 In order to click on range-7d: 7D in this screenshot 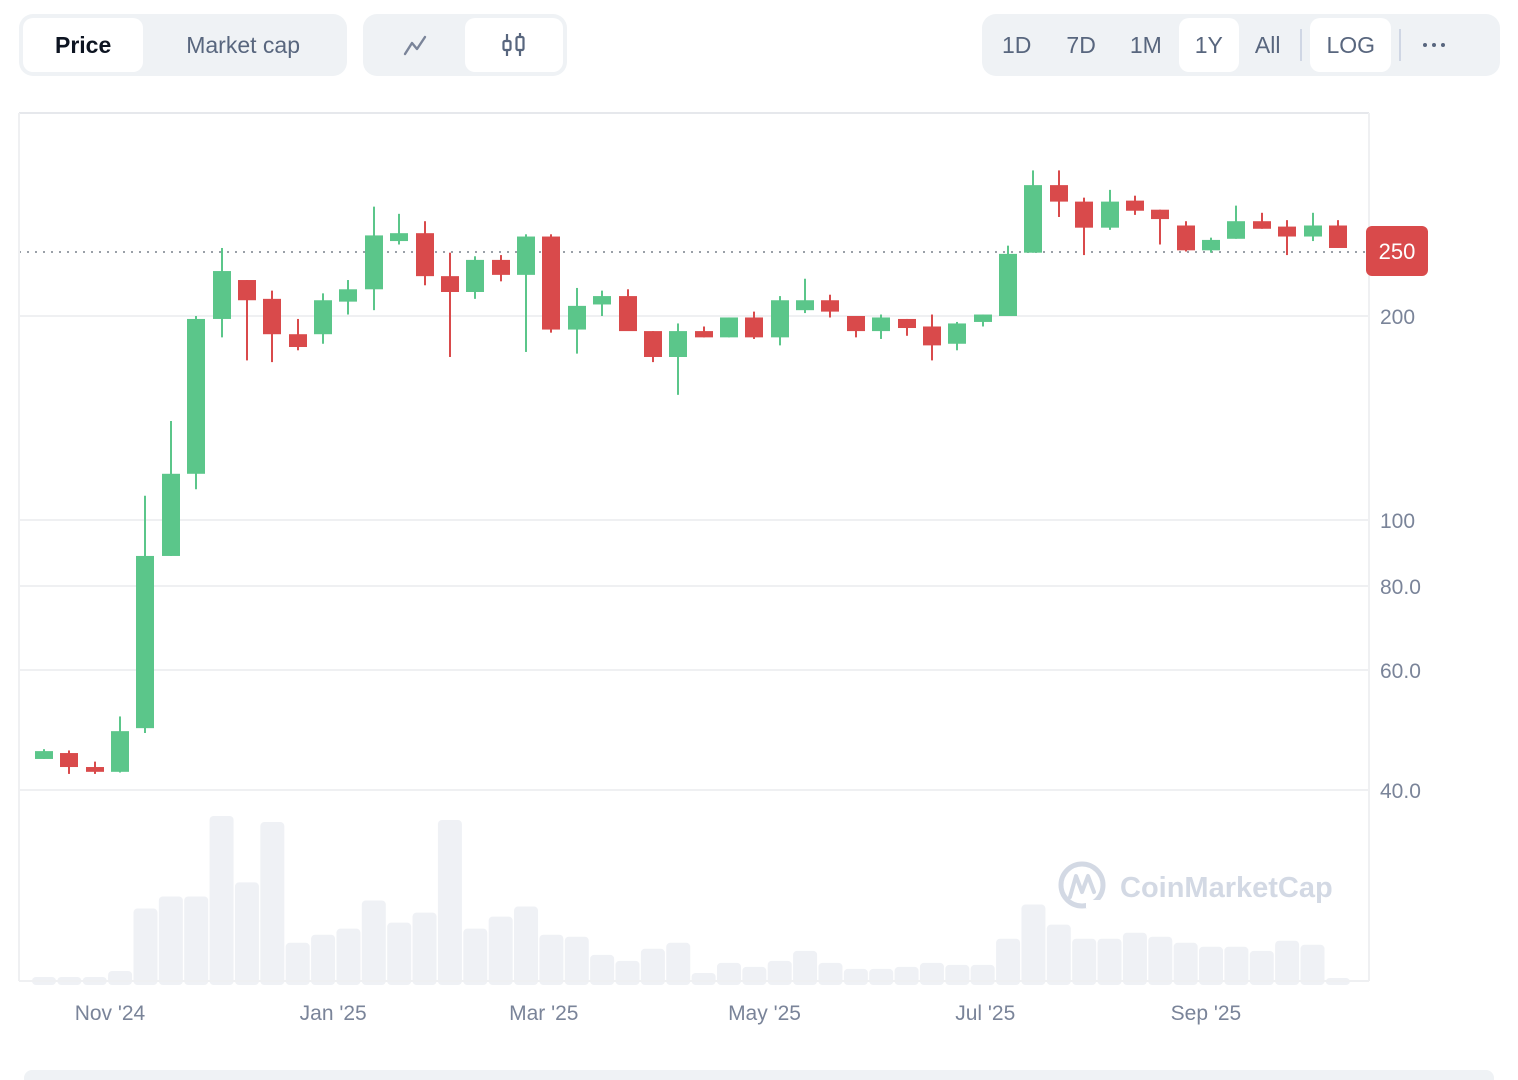, I will do `click(1081, 44)`.